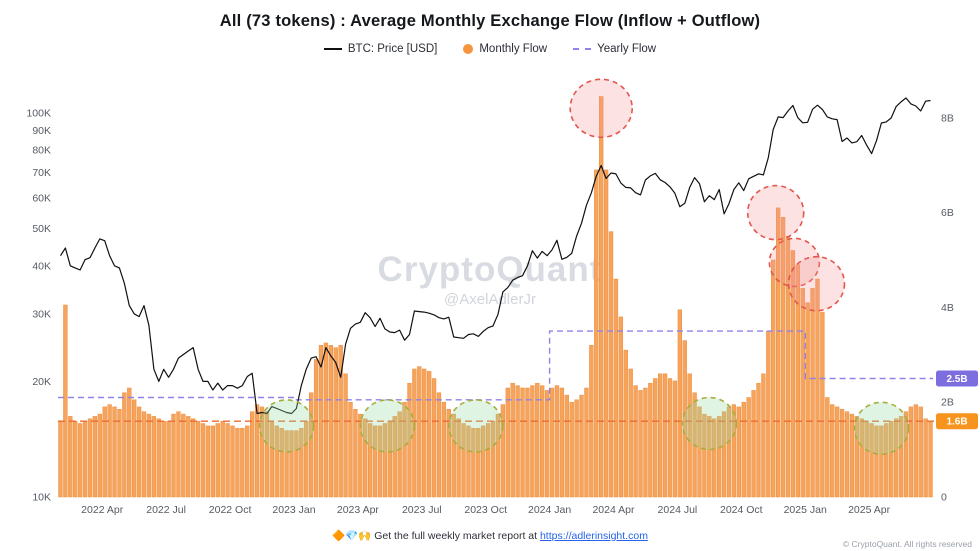 Image resolution: width=980 pixels, height=551 pixels. What do you see at coordinates (38, 114) in the screenshot?
I see `svg-text: 100K` at bounding box center [38, 114].